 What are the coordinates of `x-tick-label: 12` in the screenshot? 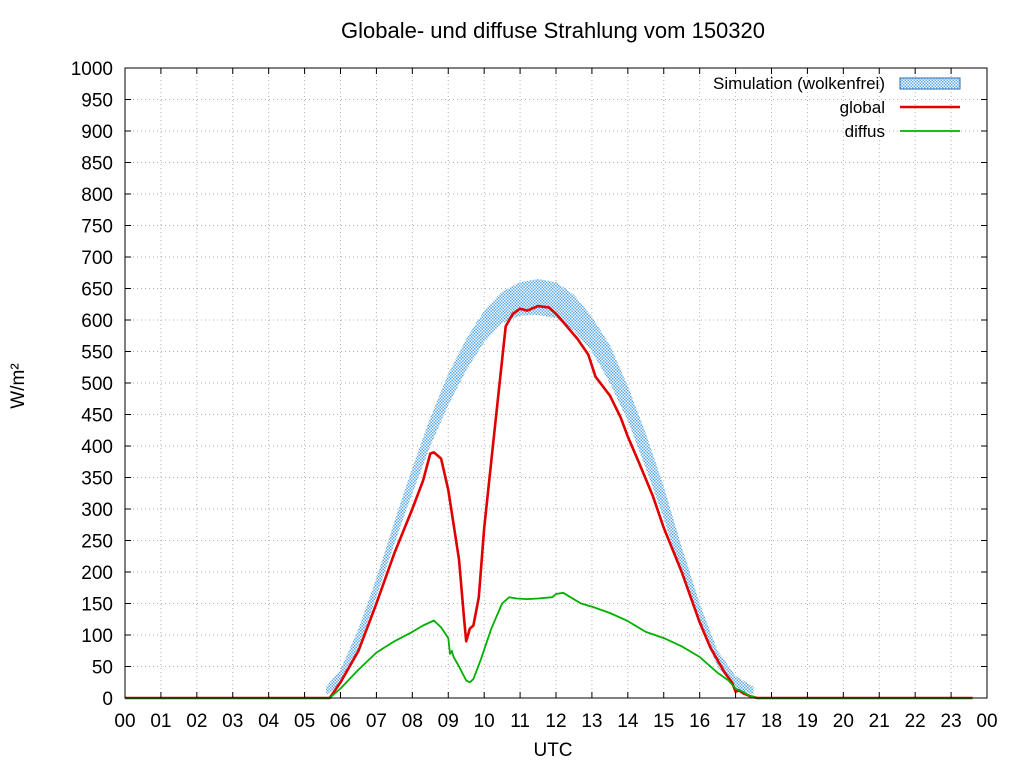 It's located at (555, 721).